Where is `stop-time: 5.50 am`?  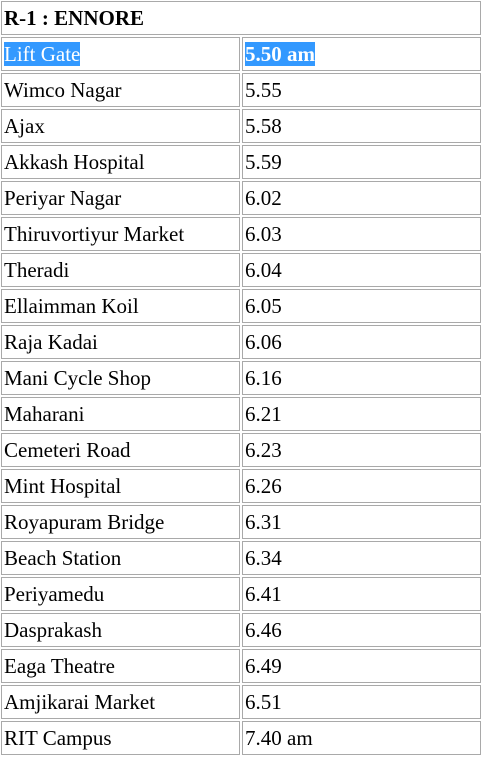
stop-time: 5.50 am is located at coordinates (280, 54).